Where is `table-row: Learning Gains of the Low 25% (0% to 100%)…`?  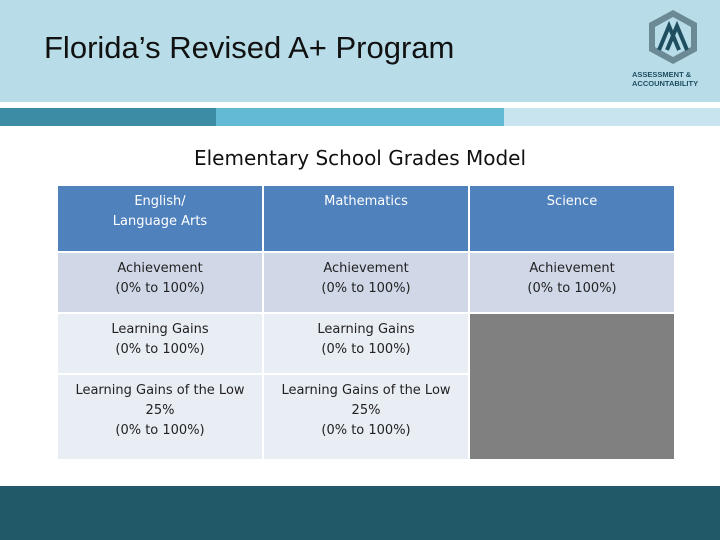
table-row: Learning Gains of the Low 25% (0% to 100%)… is located at coordinates (366, 417).